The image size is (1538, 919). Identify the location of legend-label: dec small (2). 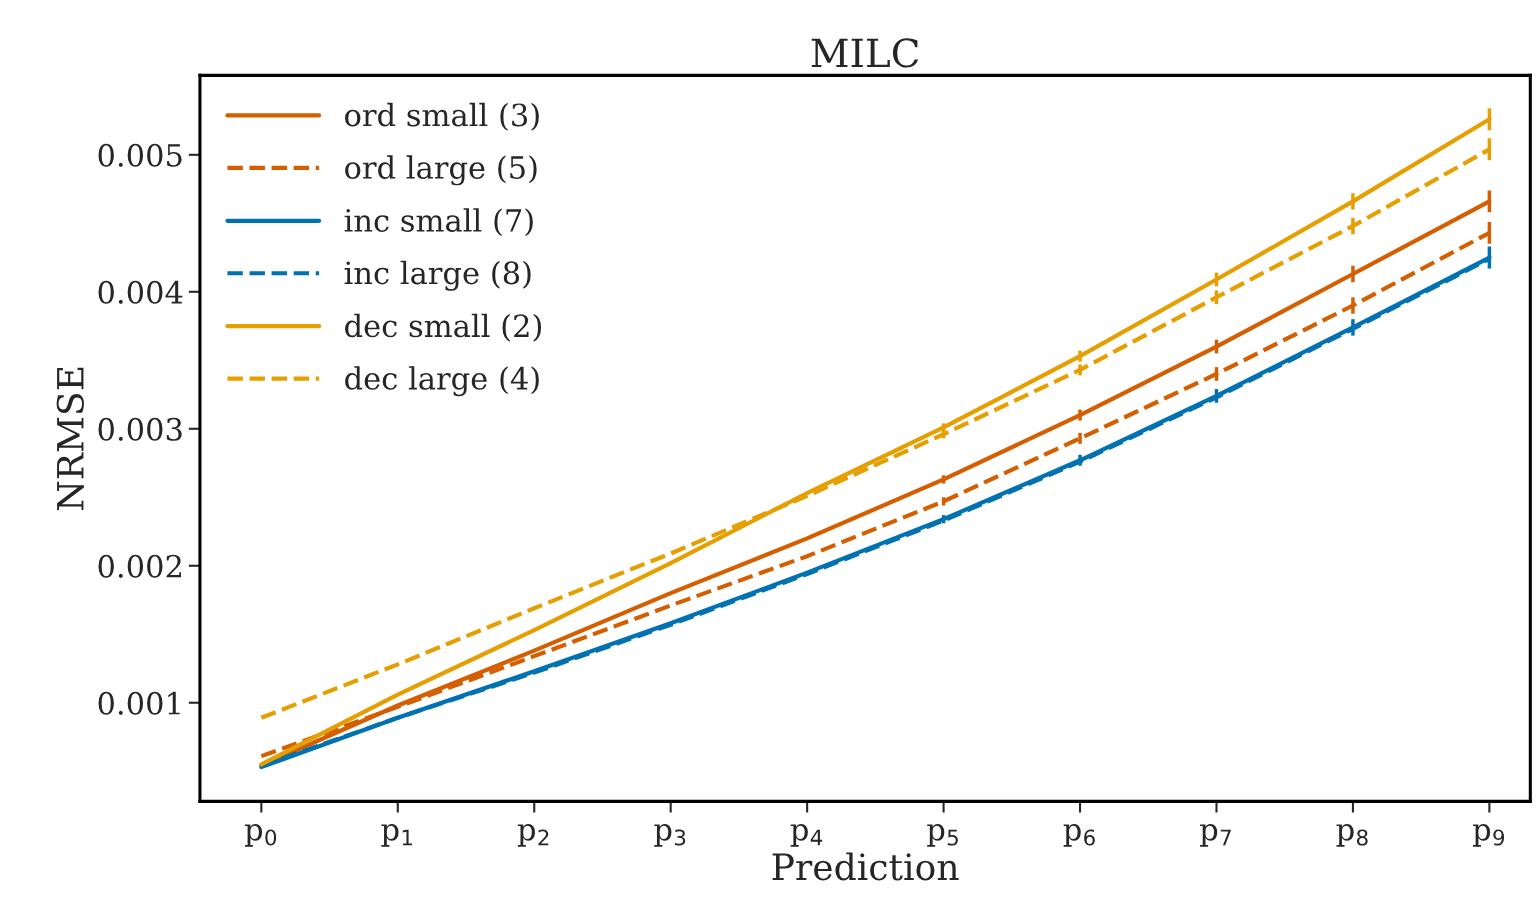
(443, 327).